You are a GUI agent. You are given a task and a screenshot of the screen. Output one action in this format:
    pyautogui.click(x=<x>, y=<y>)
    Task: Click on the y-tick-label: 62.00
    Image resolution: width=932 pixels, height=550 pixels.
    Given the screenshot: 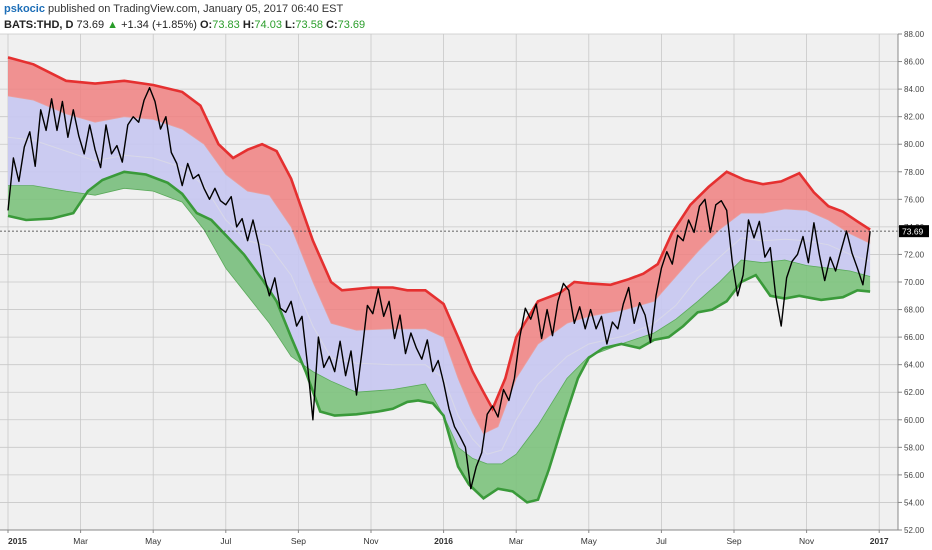 What is the action you would take?
    pyautogui.click(x=914, y=392)
    